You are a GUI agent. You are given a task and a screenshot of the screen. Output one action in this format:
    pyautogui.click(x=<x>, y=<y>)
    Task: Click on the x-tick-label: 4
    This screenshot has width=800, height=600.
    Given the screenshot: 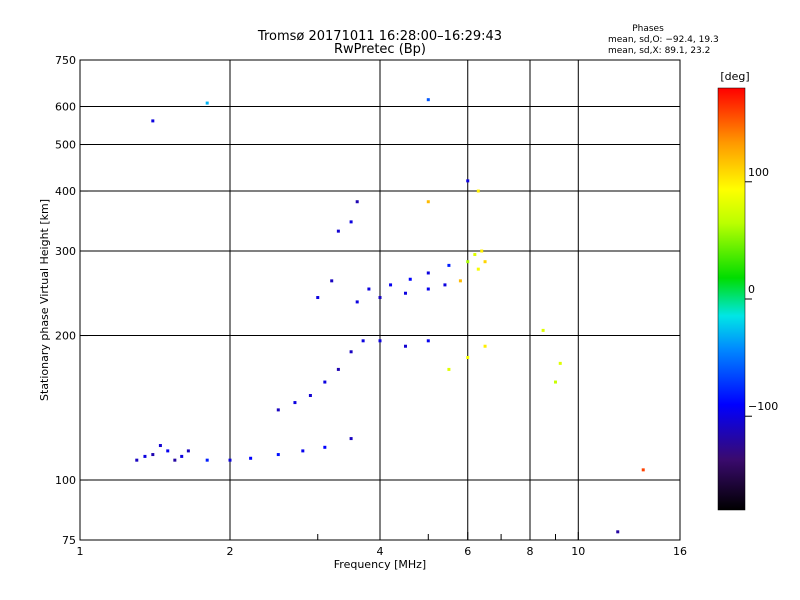 What is the action you would take?
    pyautogui.click(x=380, y=551)
    